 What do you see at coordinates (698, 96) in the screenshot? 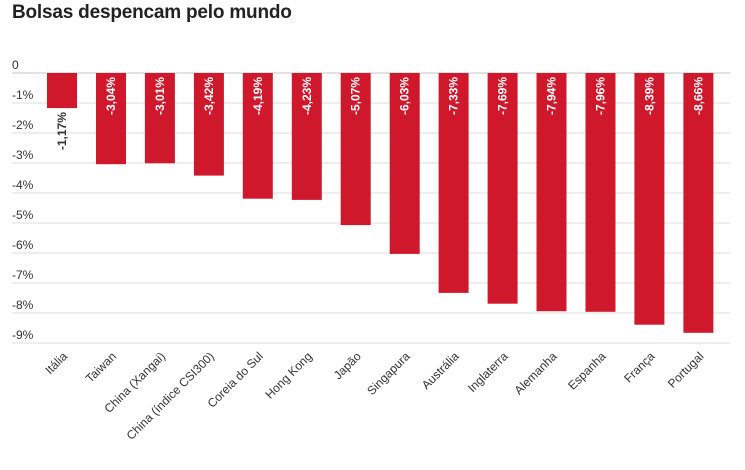
I see `data-label: -8,66%` at bounding box center [698, 96].